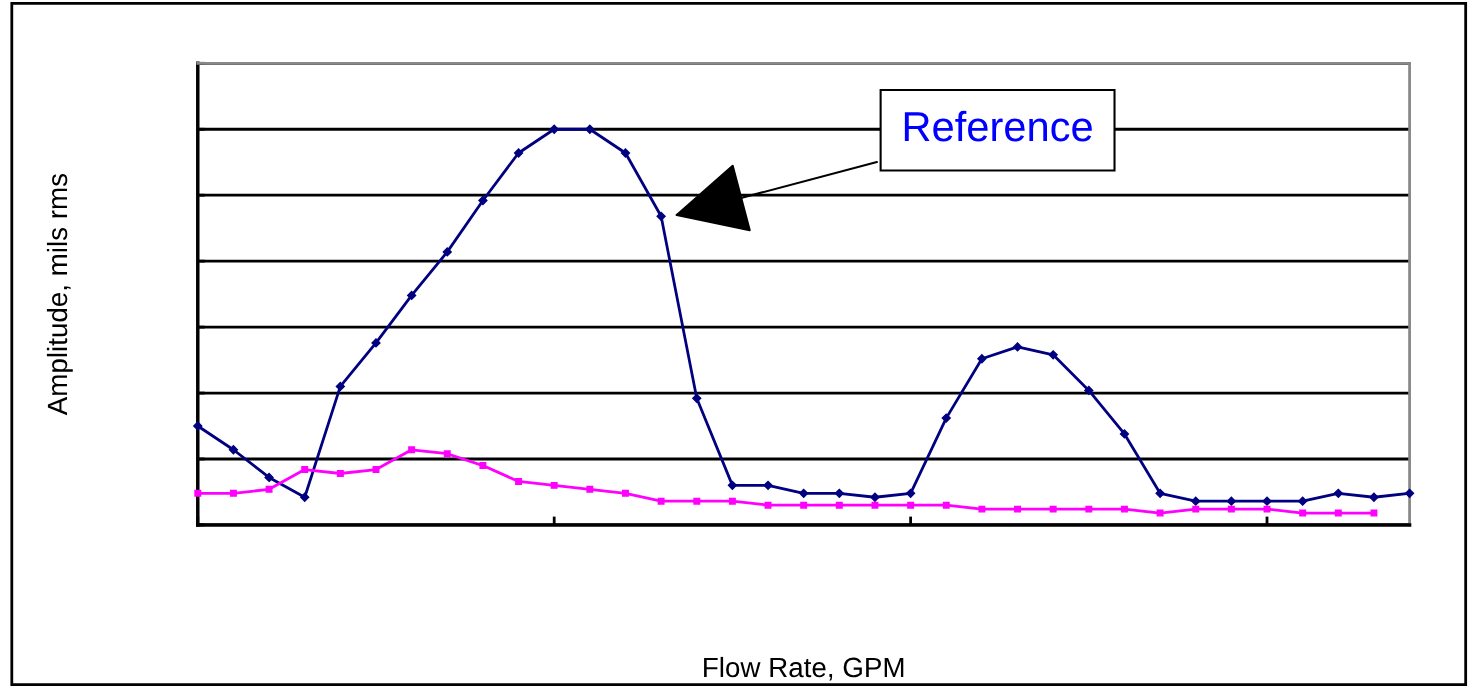 The height and width of the screenshot is (688, 1476). I want to click on x-axis-title: Flow Rate, GPM, so click(804, 668).